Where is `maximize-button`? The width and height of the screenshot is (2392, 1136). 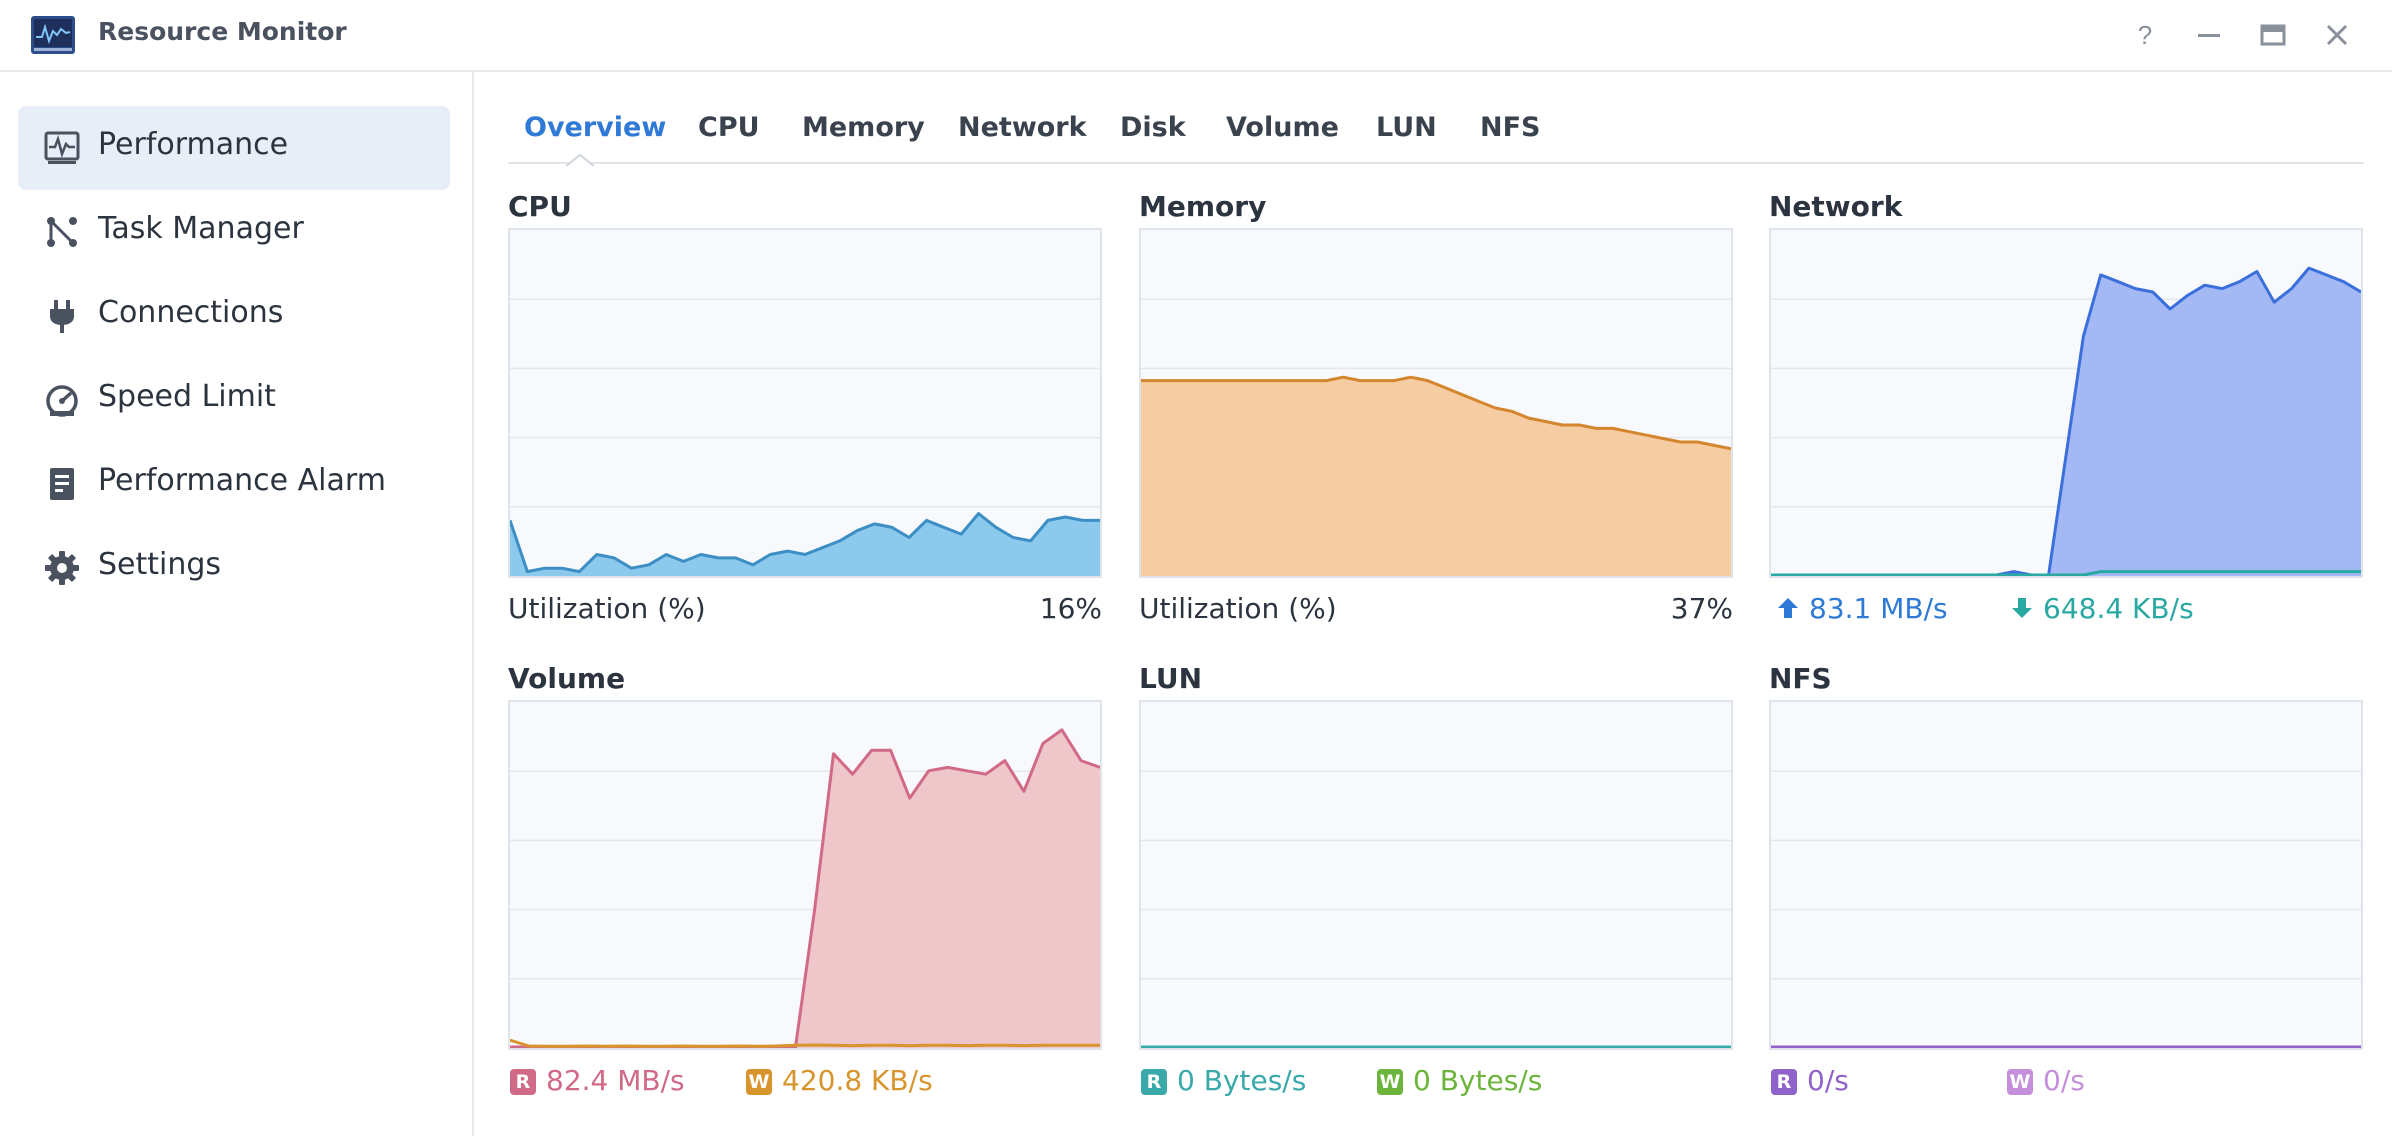 maximize-button is located at coordinates (2273, 35).